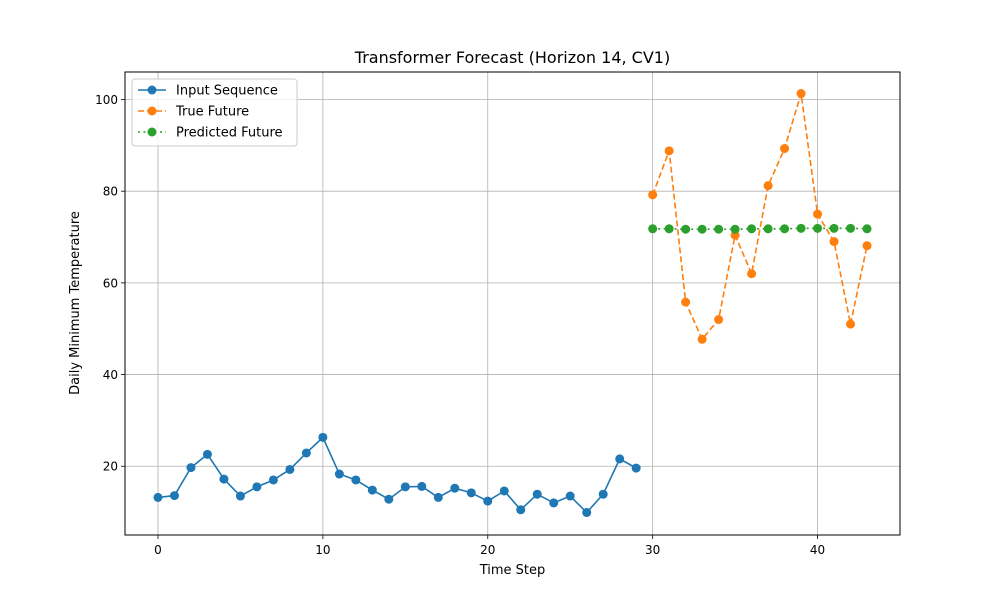  What do you see at coordinates (110, 283) in the screenshot?
I see `y-tick-label: 60` at bounding box center [110, 283].